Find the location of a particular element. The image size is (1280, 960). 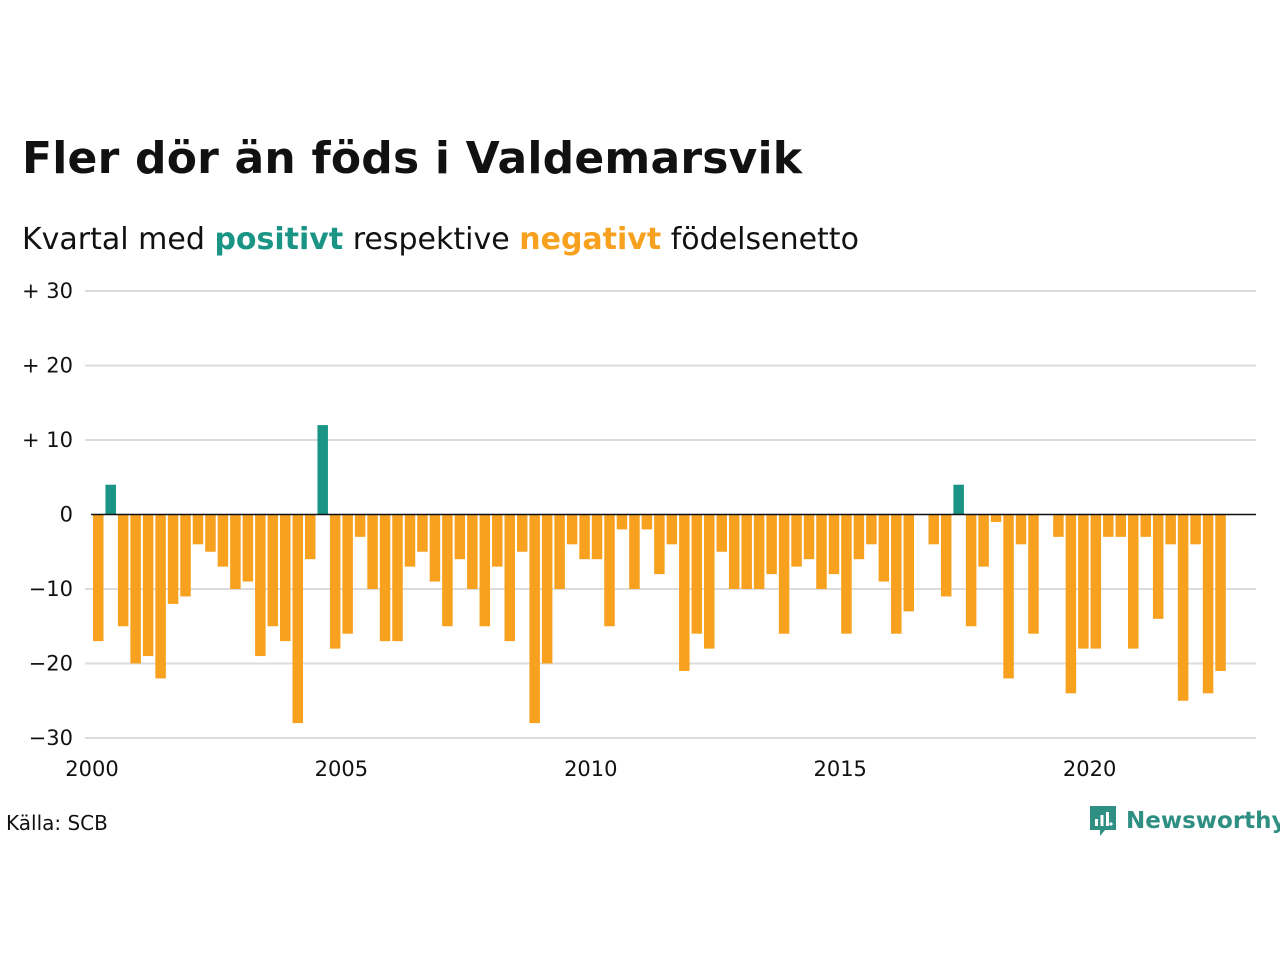

subtitle-negative-word: negativt is located at coordinates (590, 239).